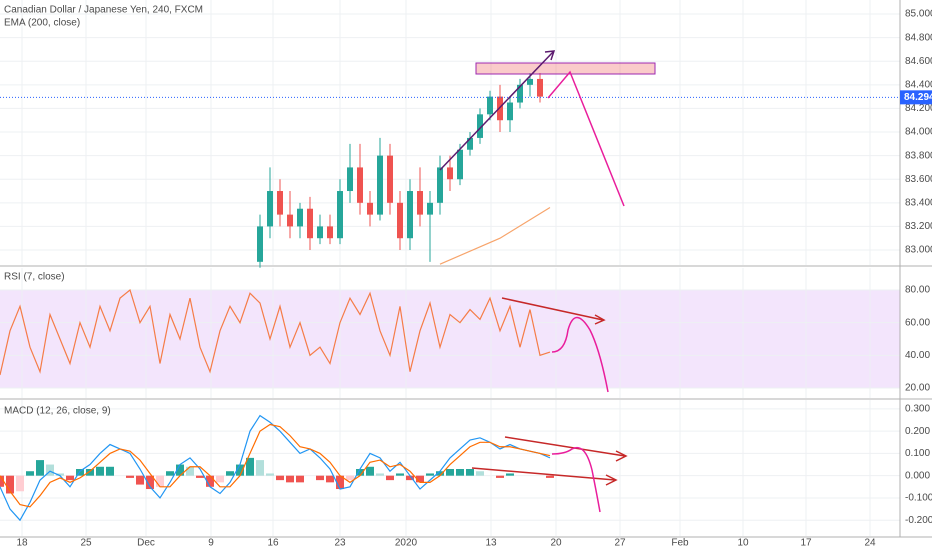 This screenshot has height=550, width=932. Describe the element at coordinates (870, 543) in the screenshot. I see `x-tick-label: 24` at that location.